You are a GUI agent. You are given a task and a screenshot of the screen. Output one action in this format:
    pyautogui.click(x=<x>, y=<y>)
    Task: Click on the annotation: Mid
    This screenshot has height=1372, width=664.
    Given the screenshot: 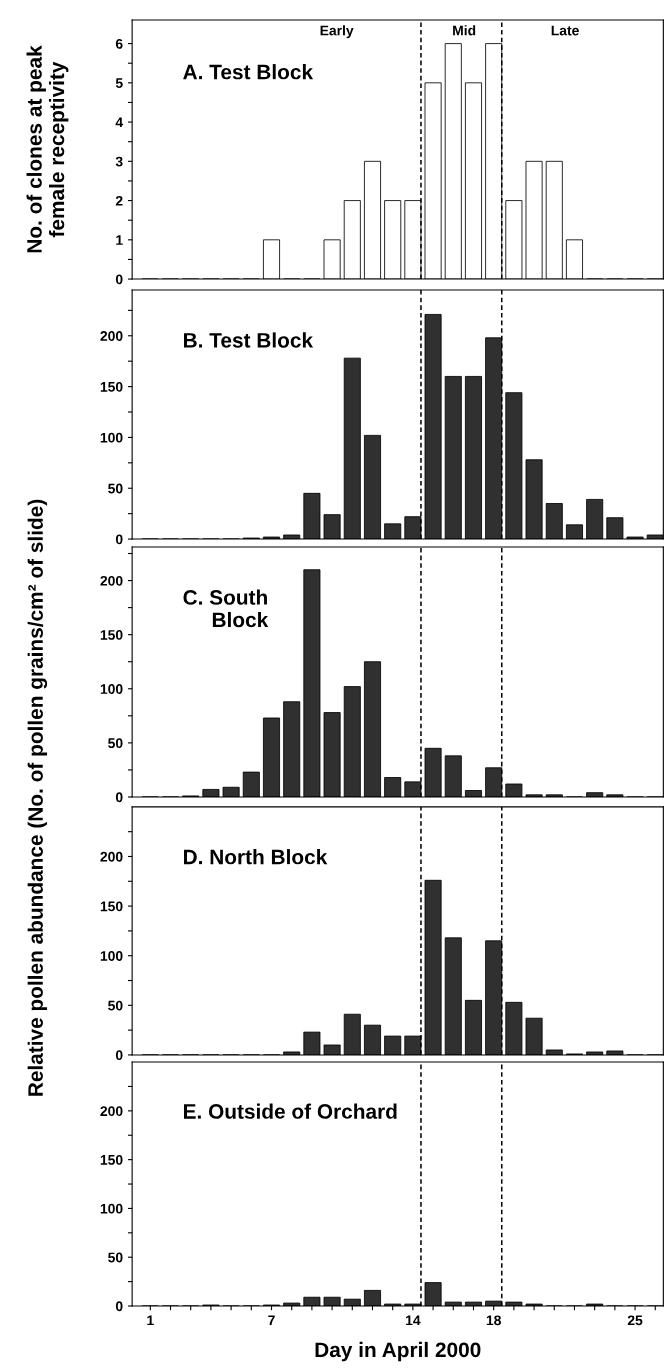 What is the action you would take?
    pyautogui.click(x=464, y=30)
    